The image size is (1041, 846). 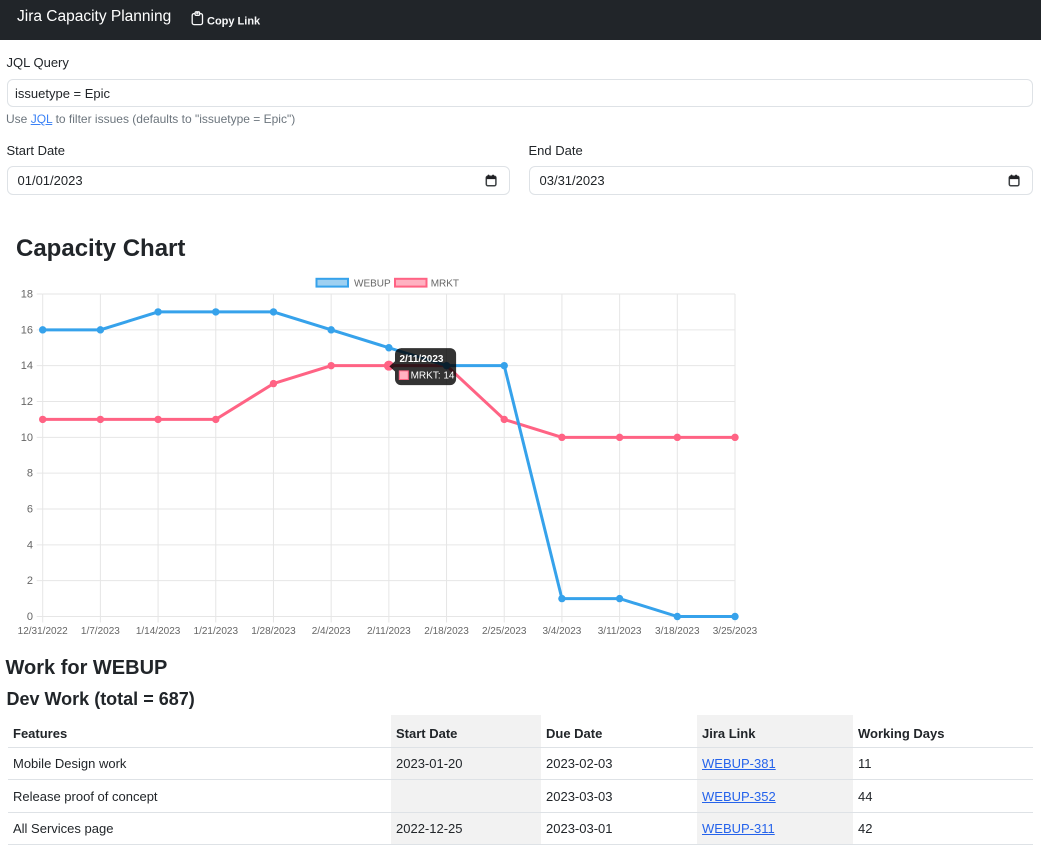 What do you see at coordinates (30, 545) in the screenshot?
I see `svg-text: 4` at bounding box center [30, 545].